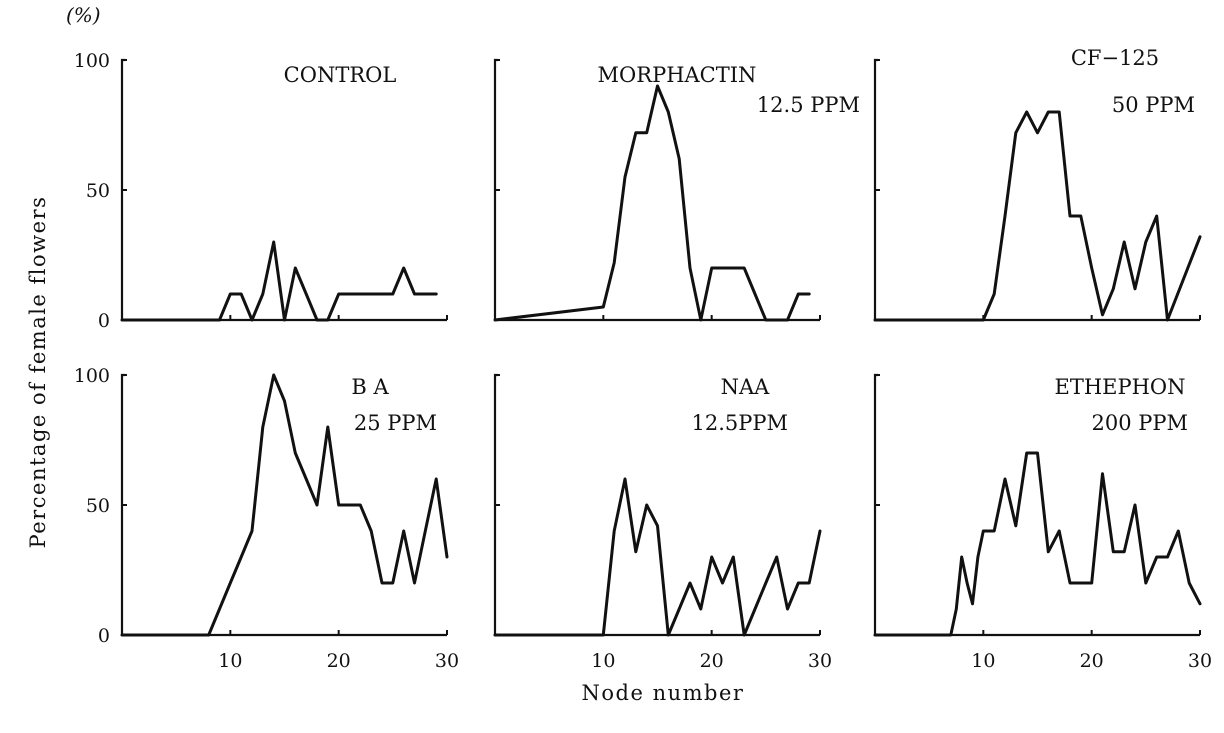 Image resolution: width=1224 pixels, height=733 pixels. What do you see at coordinates (983, 661) in the screenshot?
I see `panel-5-x-tick-label-10: 10` at bounding box center [983, 661].